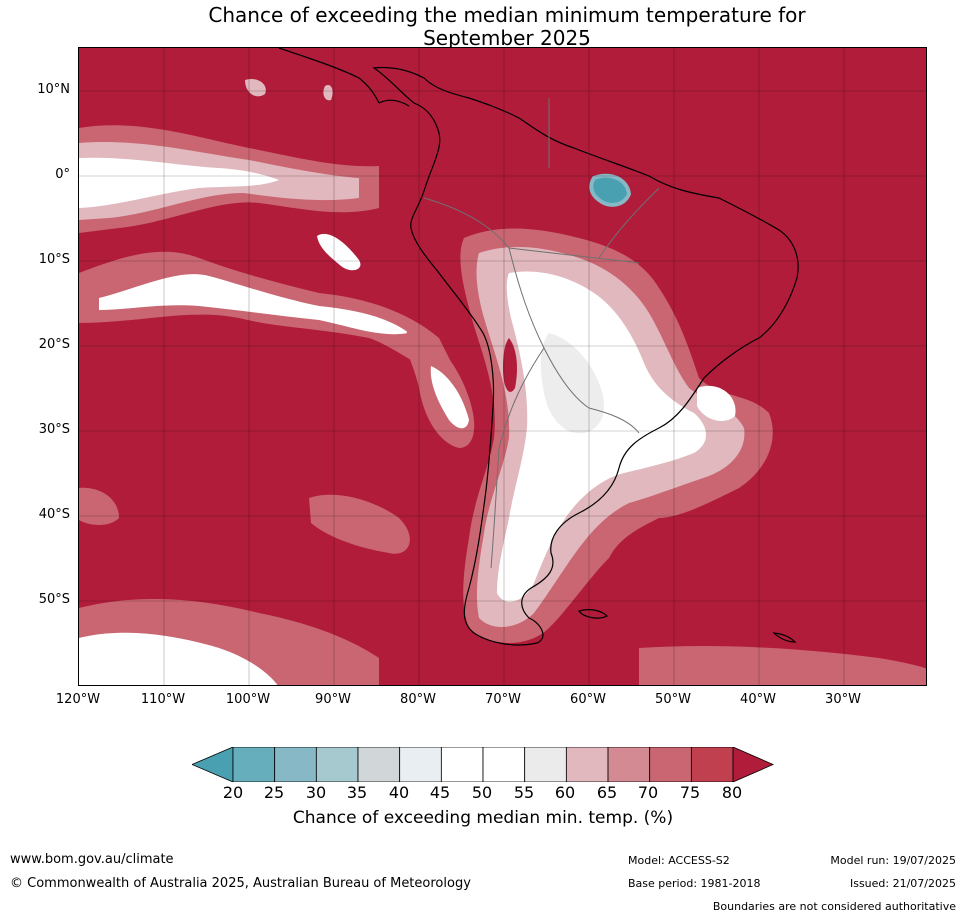 This screenshot has width=965, height=919. What do you see at coordinates (893, 860) in the screenshot?
I see `model-run-text: Model run: 19/07/2025` at bounding box center [893, 860].